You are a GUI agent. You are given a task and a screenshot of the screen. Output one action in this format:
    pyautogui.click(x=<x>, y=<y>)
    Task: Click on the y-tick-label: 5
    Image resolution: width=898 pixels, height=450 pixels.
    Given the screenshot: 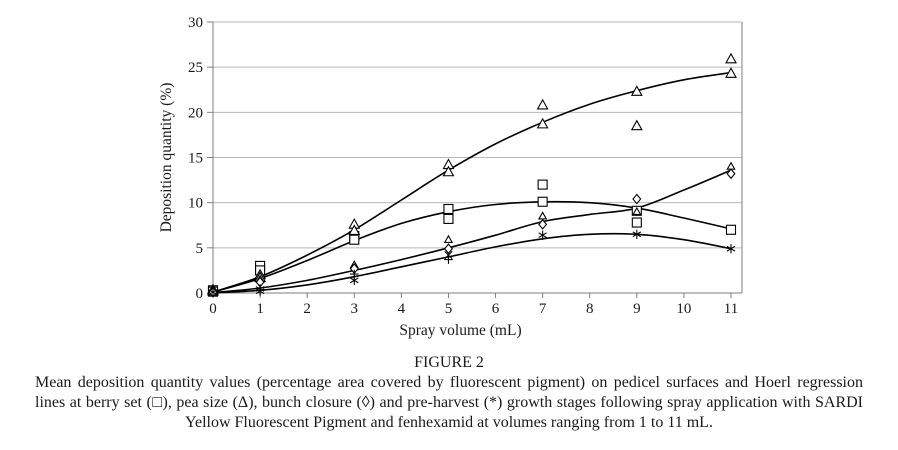 What is the action you would take?
    pyautogui.click(x=200, y=249)
    